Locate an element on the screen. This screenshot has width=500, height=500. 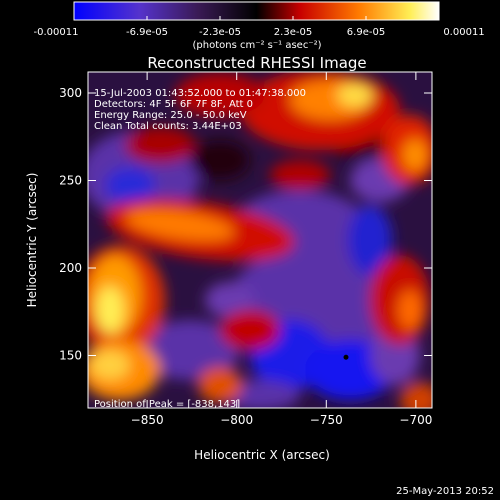
x-axis-tick-labels: −850 −800 −750 −700 is located at coordinates (282, 420).